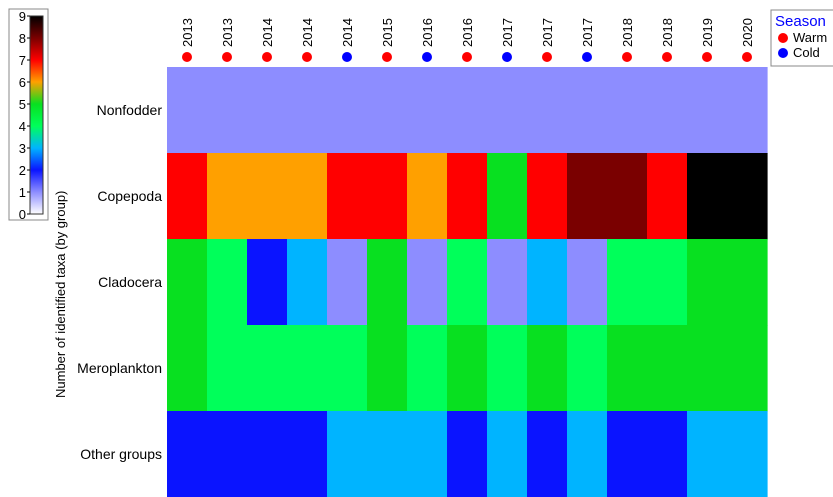 The height and width of the screenshot is (497, 833). I want to click on row-label: Meroplankton, so click(119, 368).